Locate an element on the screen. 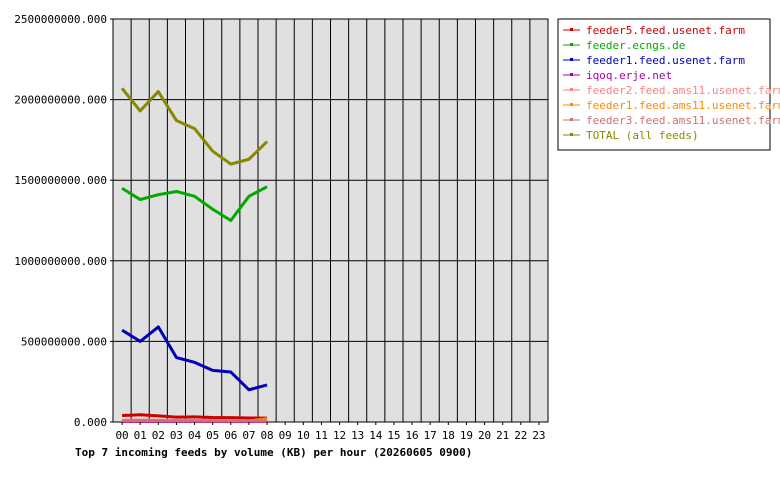  x-tick-label: 22 is located at coordinates (520, 435).